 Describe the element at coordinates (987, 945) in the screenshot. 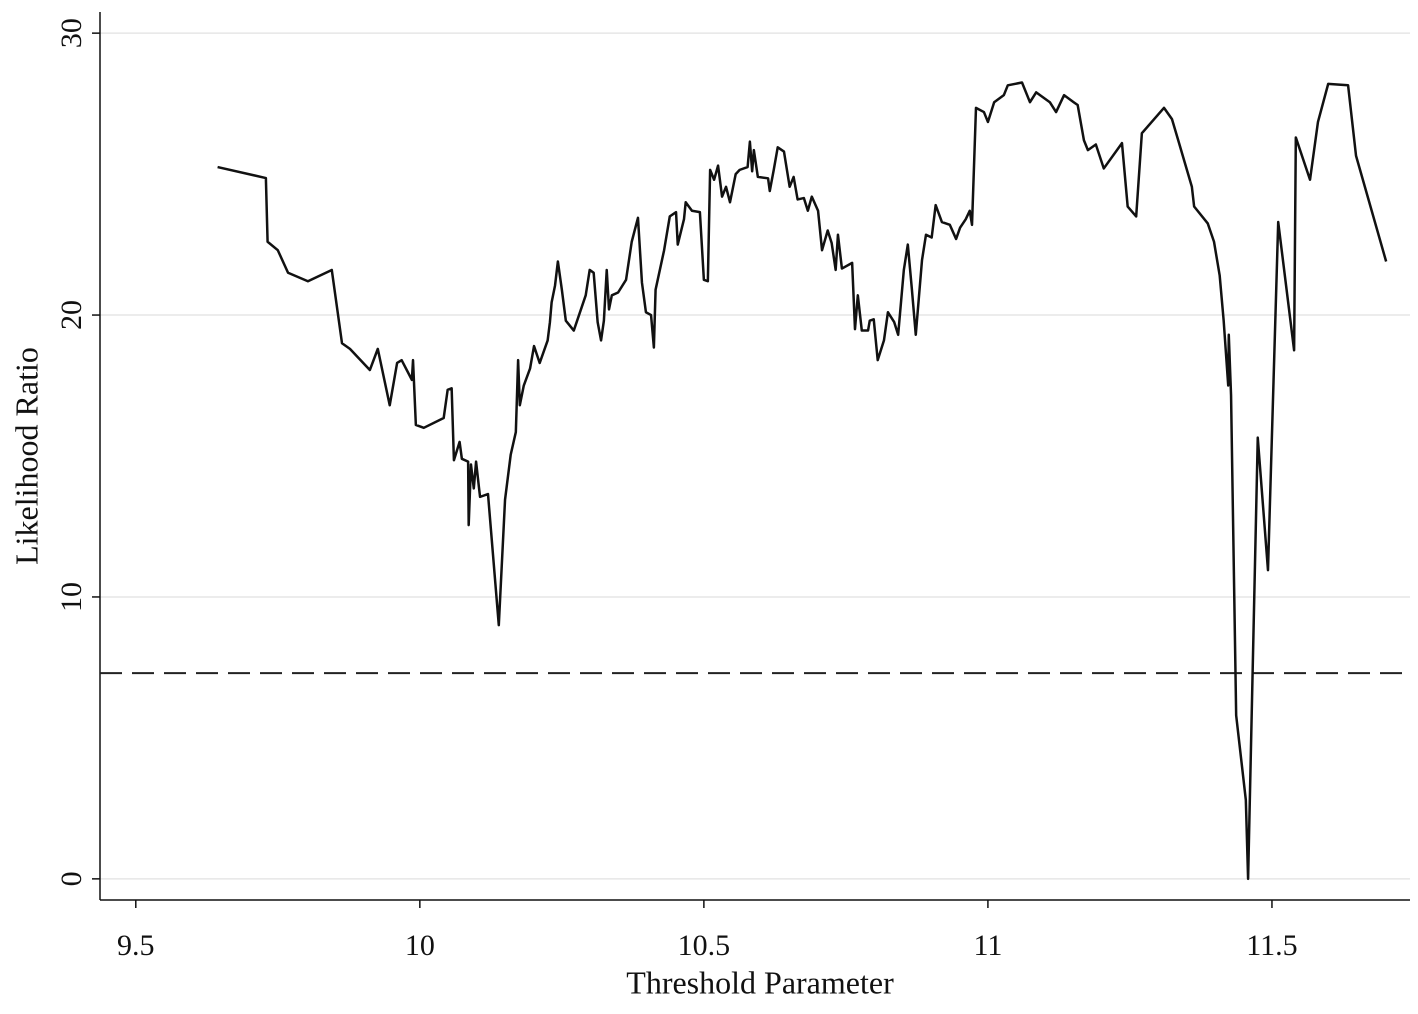

I see `x-tick-label: 11` at that location.